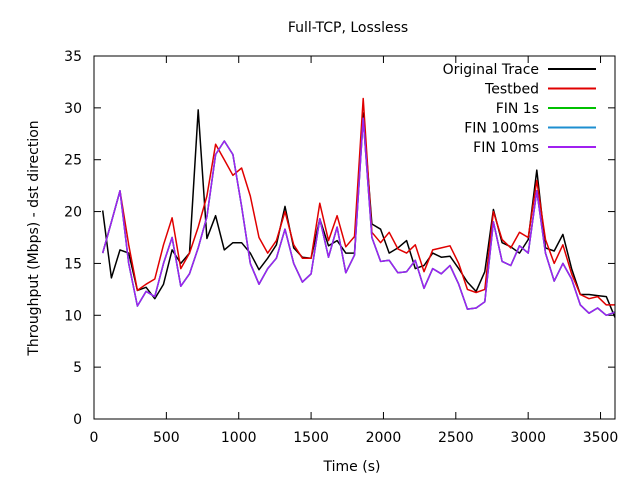 The height and width of the screenshot is (480, 640). What do you see at coordinates (73, 264) in the screenshot?
I see `y-tick-label: 15` at bounding box center [73, 264].